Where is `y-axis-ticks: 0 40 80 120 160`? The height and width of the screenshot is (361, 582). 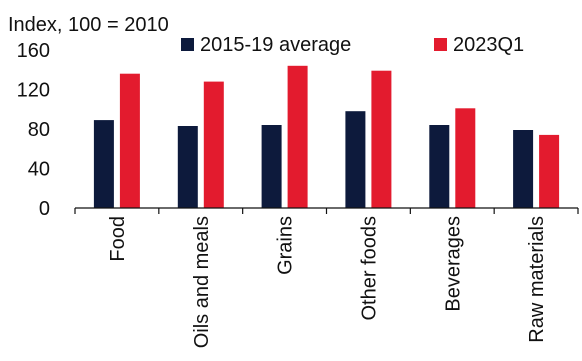
y-axis-ticks: 0 40 80 120 160 is located at coordinates (33, 130).